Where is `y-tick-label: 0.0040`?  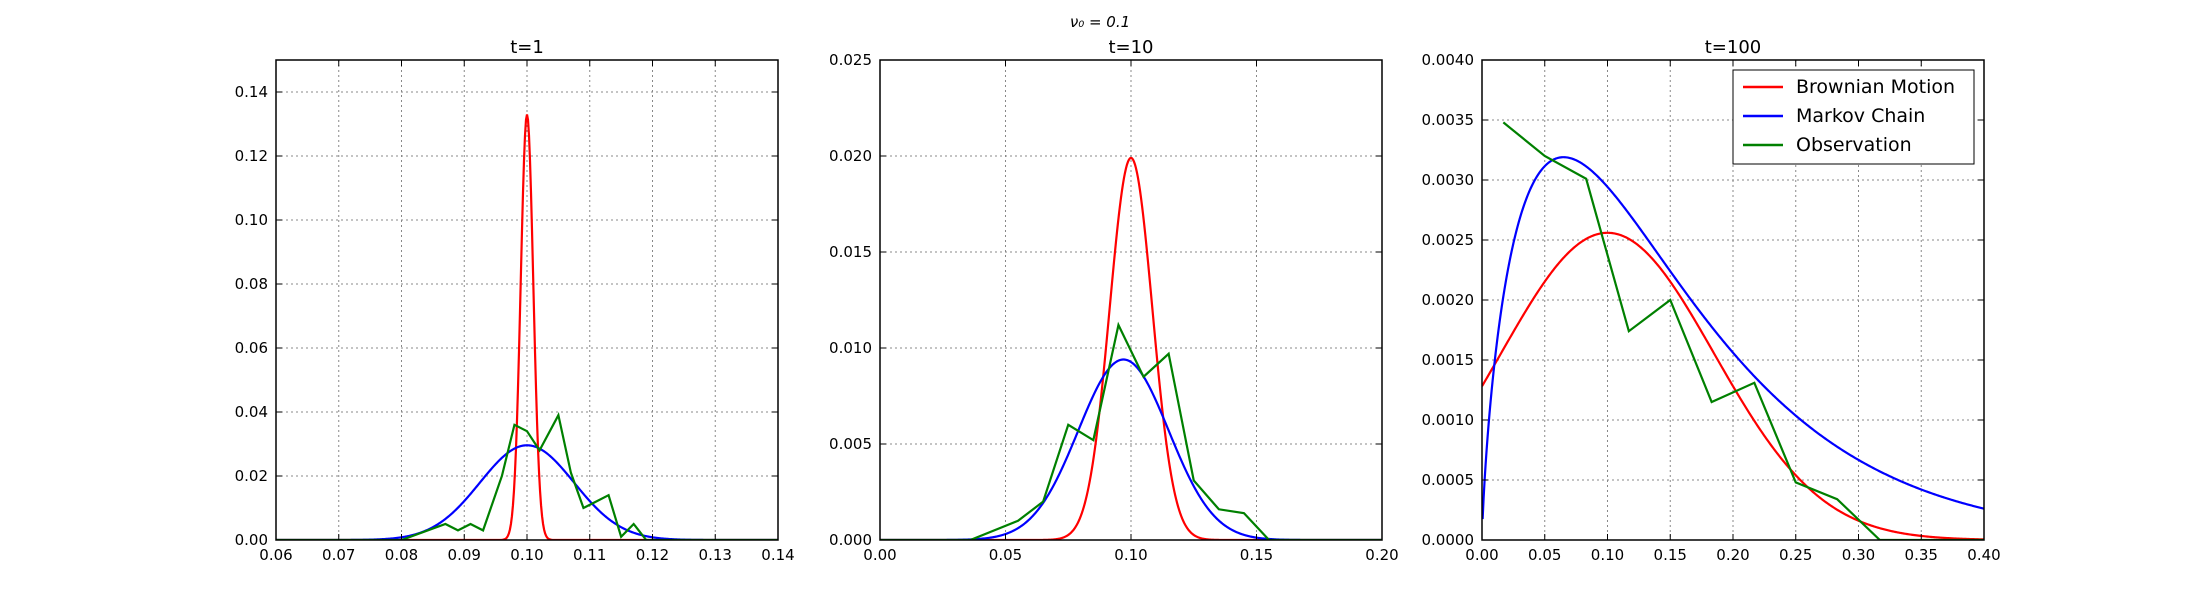
y-tick-label: 0.0040 is located at coordinates (1448, 60).